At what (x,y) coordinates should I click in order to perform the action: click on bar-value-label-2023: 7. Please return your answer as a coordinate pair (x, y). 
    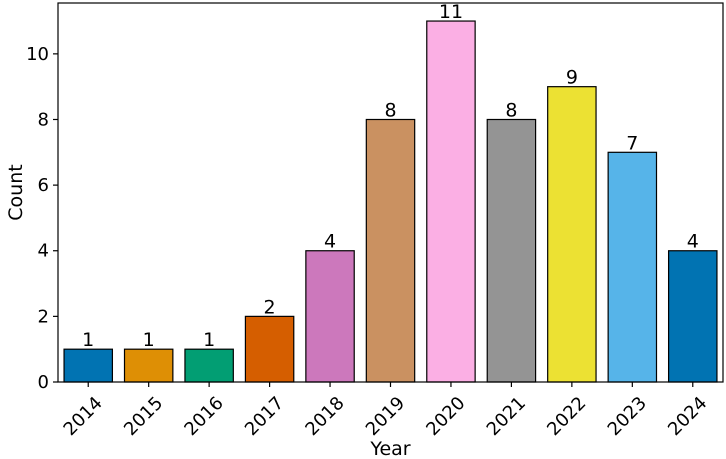
    Looking at the image, I should click on (632, 143).